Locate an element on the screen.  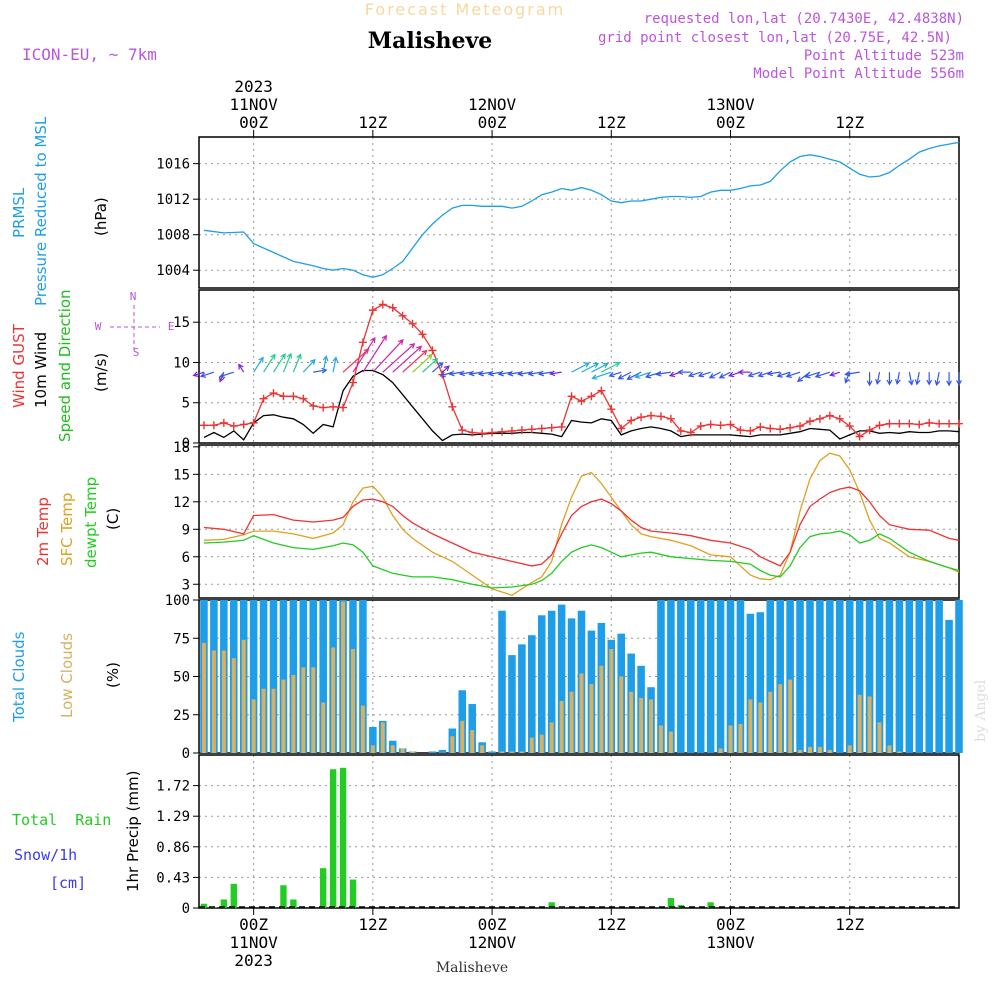
top-time-label: 11NOV is located at coordinates (254, 104).